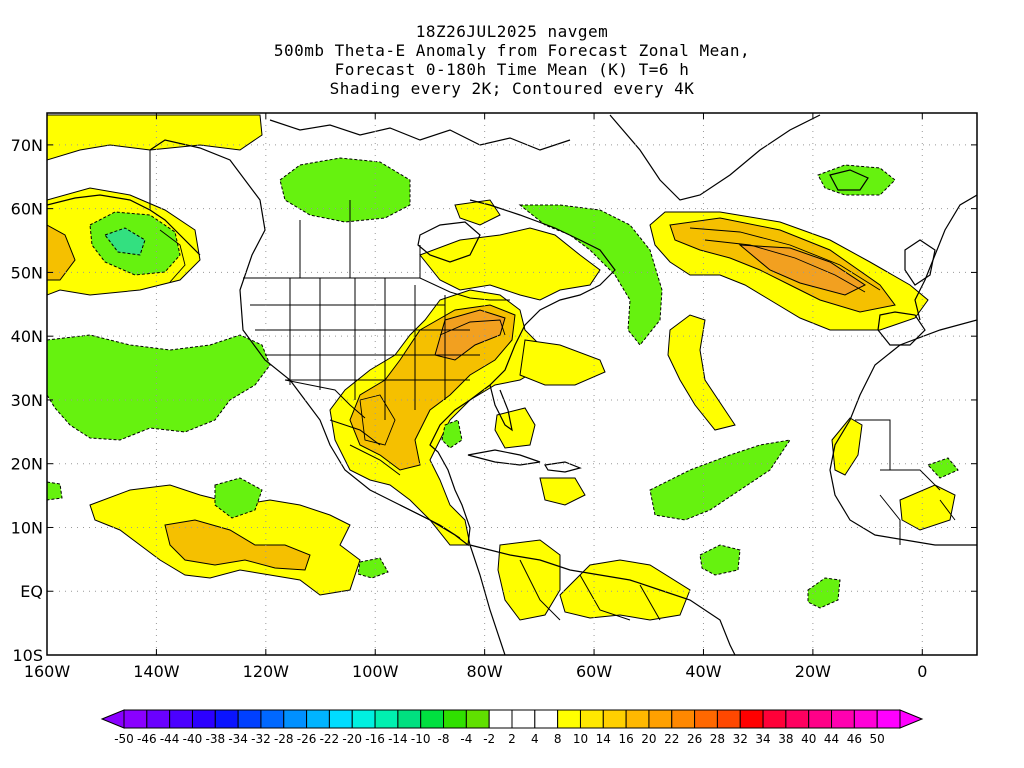 The height and width of the screenshot is (768, 1024). What do you see at coordinates (444, 739) in the screenshot?
I see `colorbar-label: -8` at bounding box center [444, 739].